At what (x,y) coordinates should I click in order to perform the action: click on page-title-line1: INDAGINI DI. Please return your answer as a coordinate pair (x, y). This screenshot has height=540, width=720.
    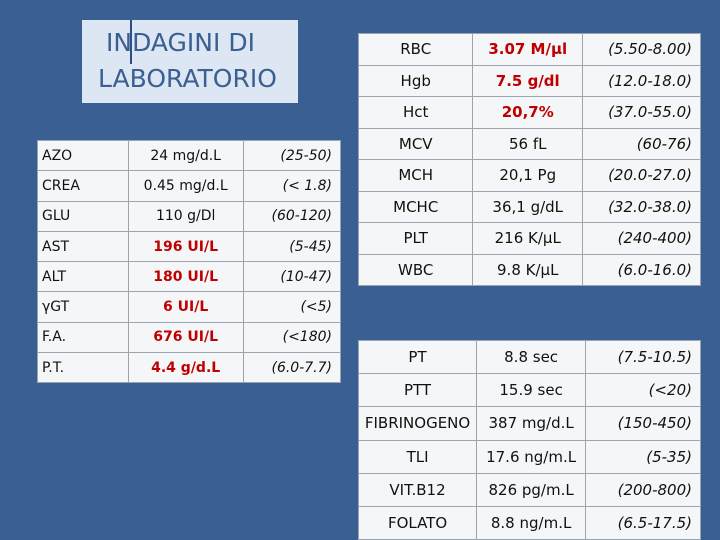
    Looking at the image, I should click on (180, 42).